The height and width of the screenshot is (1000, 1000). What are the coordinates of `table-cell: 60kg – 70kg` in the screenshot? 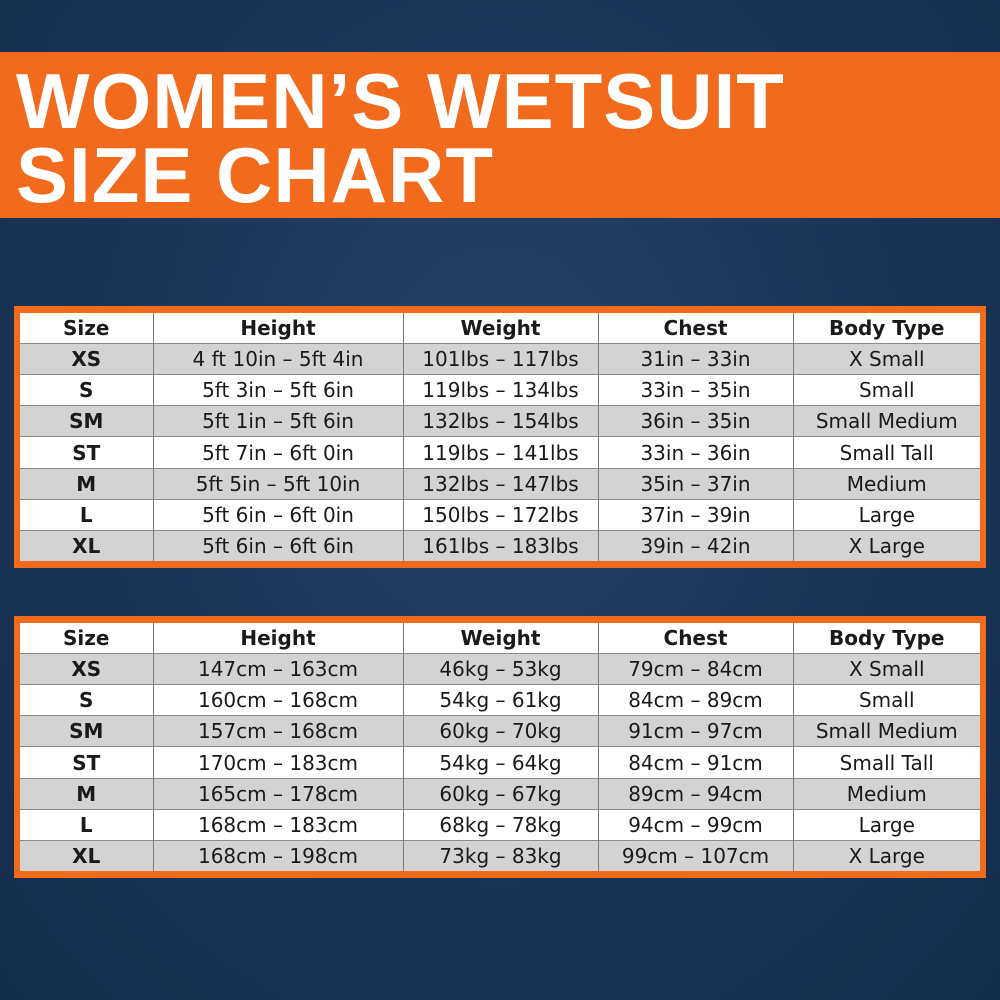 It's located at (500, 731).